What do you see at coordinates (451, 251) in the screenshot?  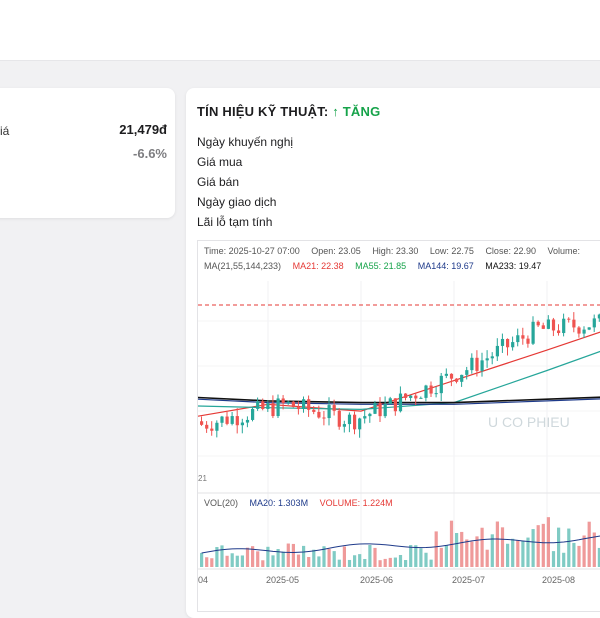 I see `ohlc-low: Low: 22.75` at bounding box center [451, 251].